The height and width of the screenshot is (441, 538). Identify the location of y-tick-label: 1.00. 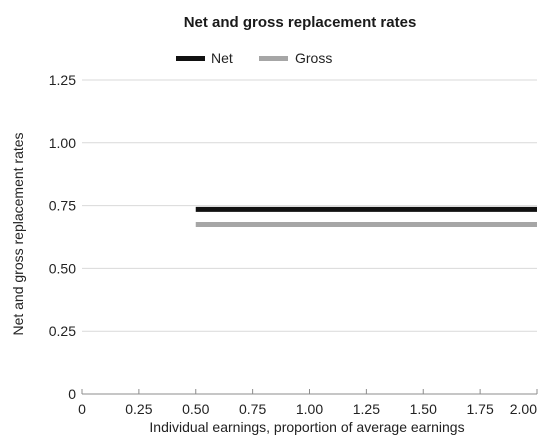
(62, 143).